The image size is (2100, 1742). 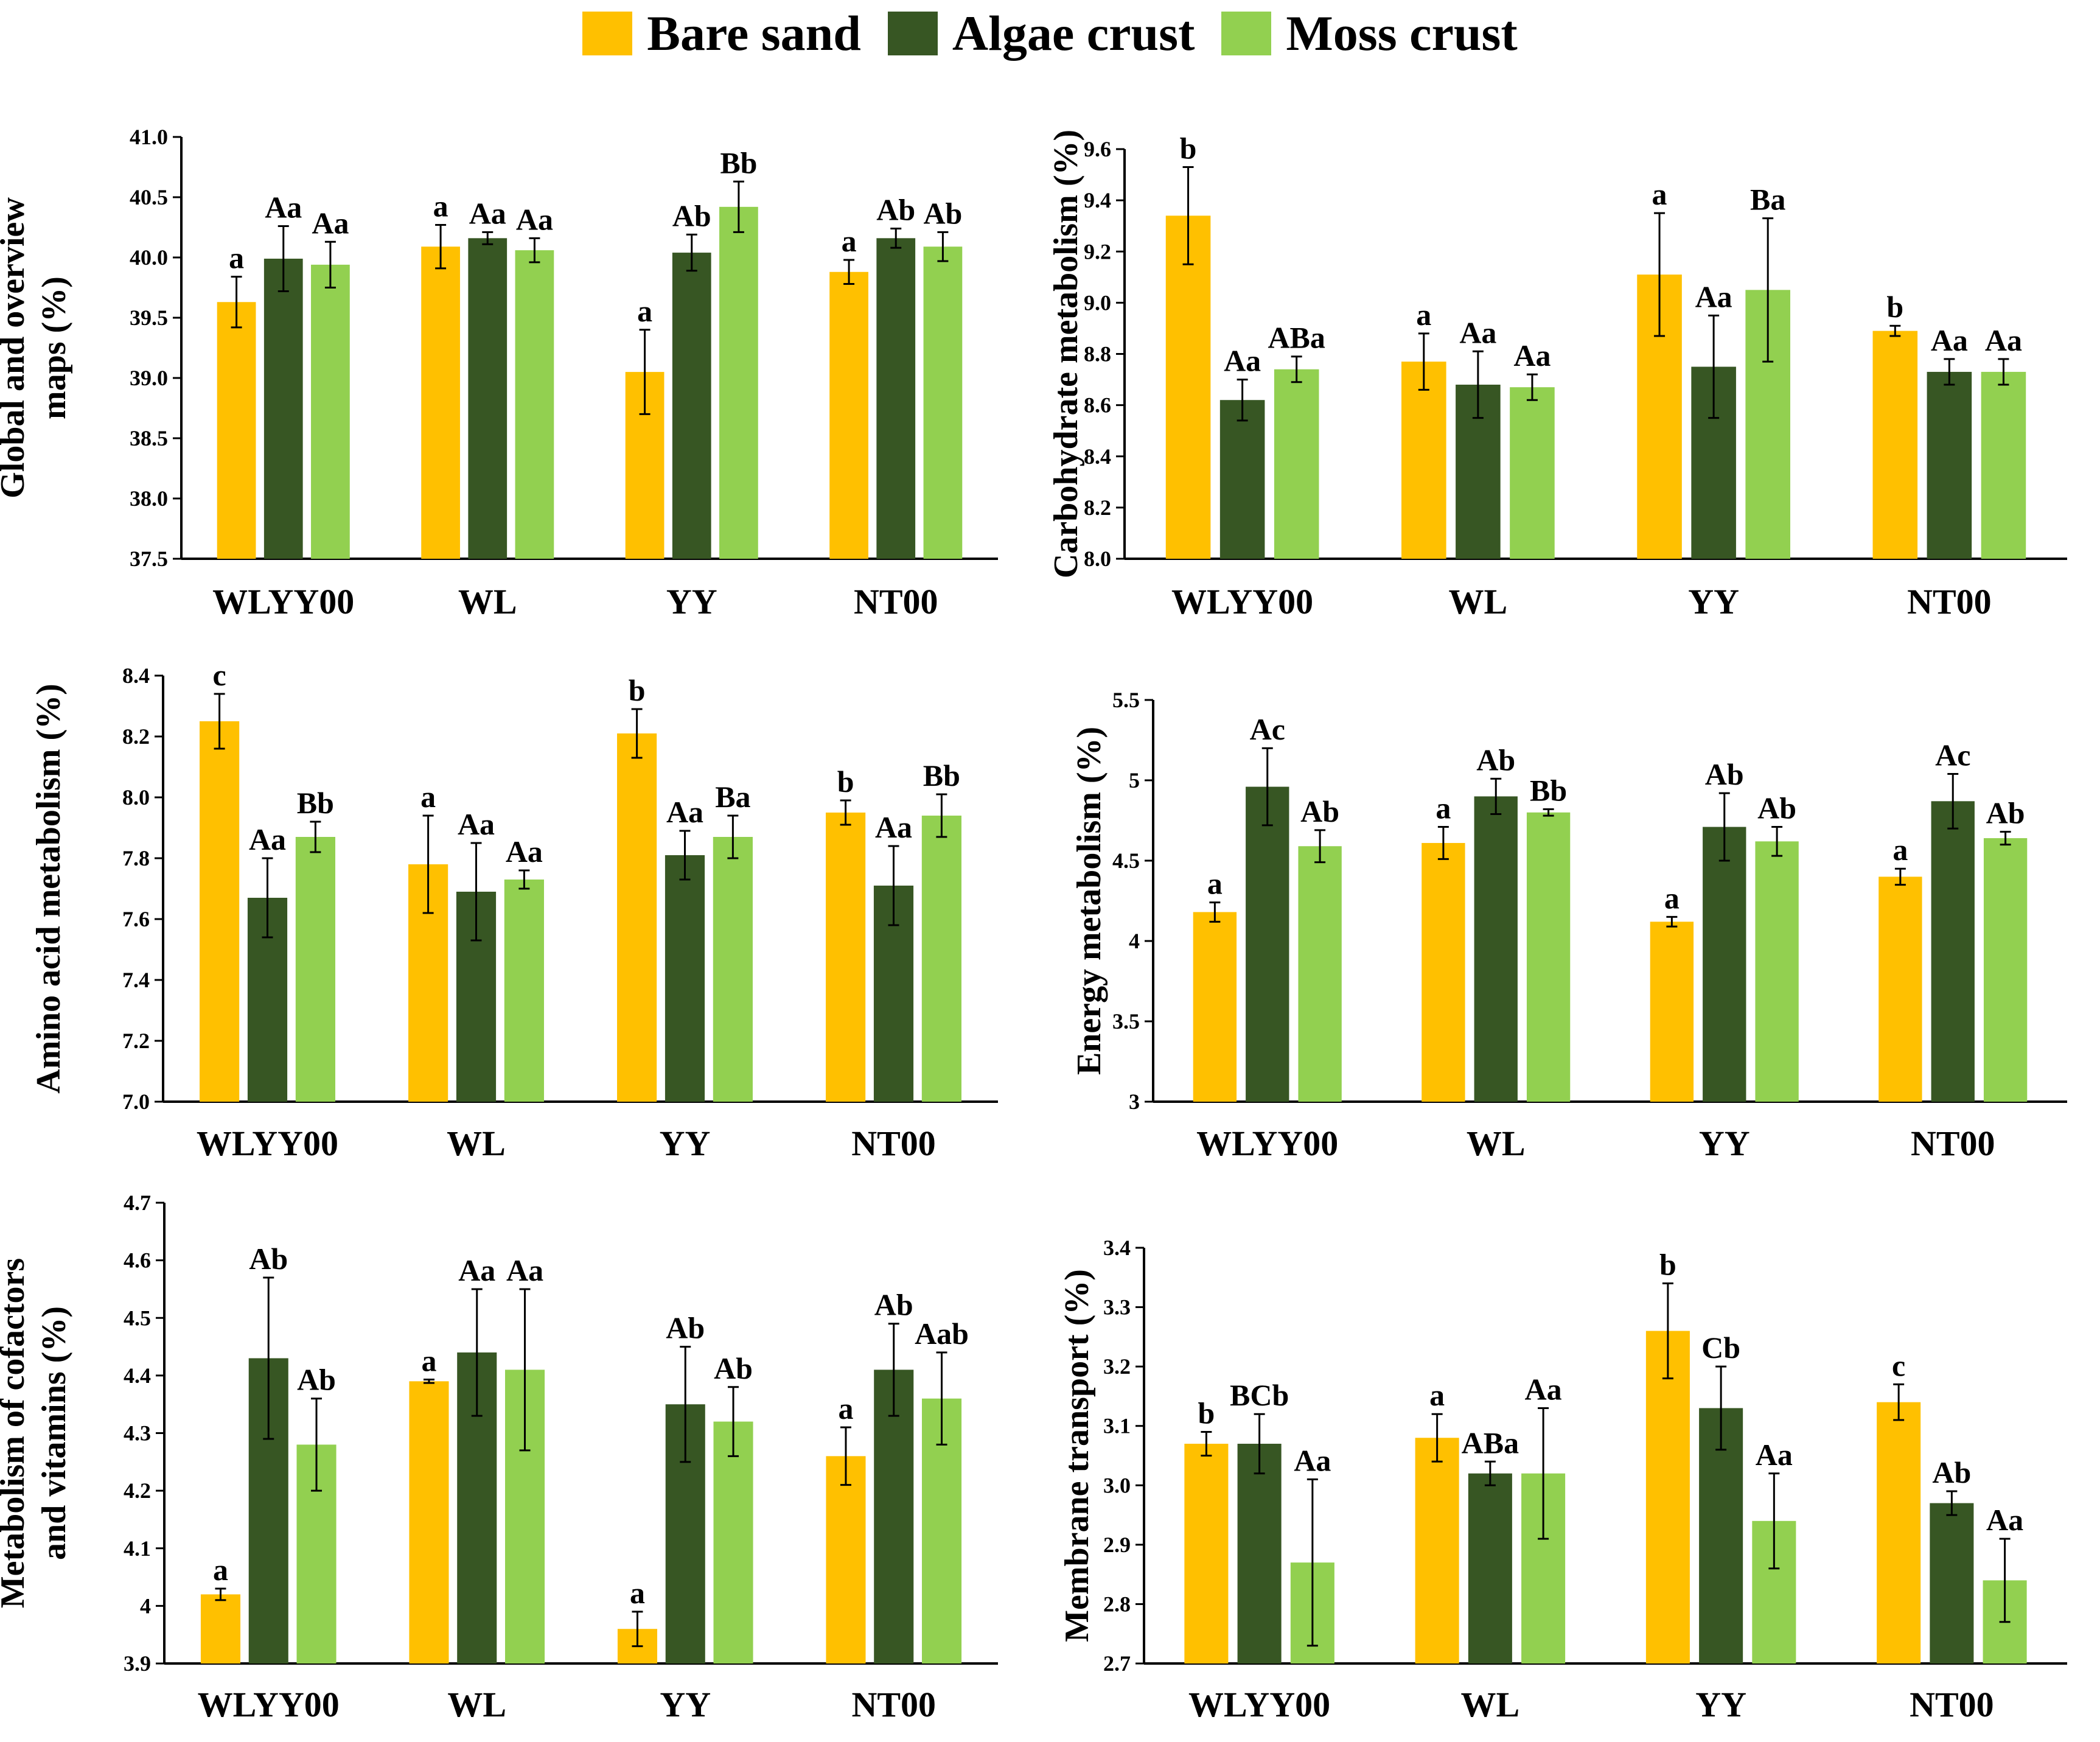 What do you see at coordinates (136, 980) in the screenshot?
I see `y-tick-label: 7.4` at bounding box center [136, 980].